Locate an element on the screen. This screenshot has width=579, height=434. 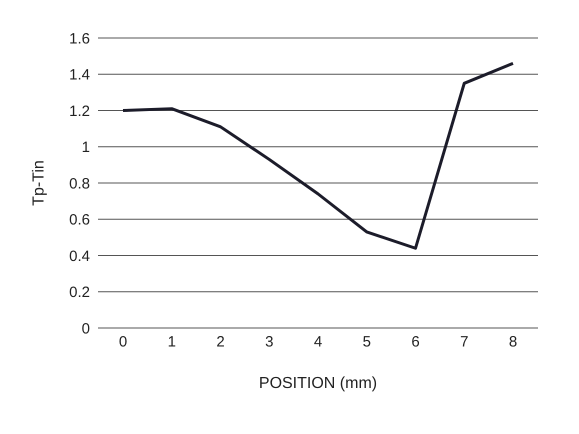
x-tick-label: 8 is located at coordinates (513, 342).